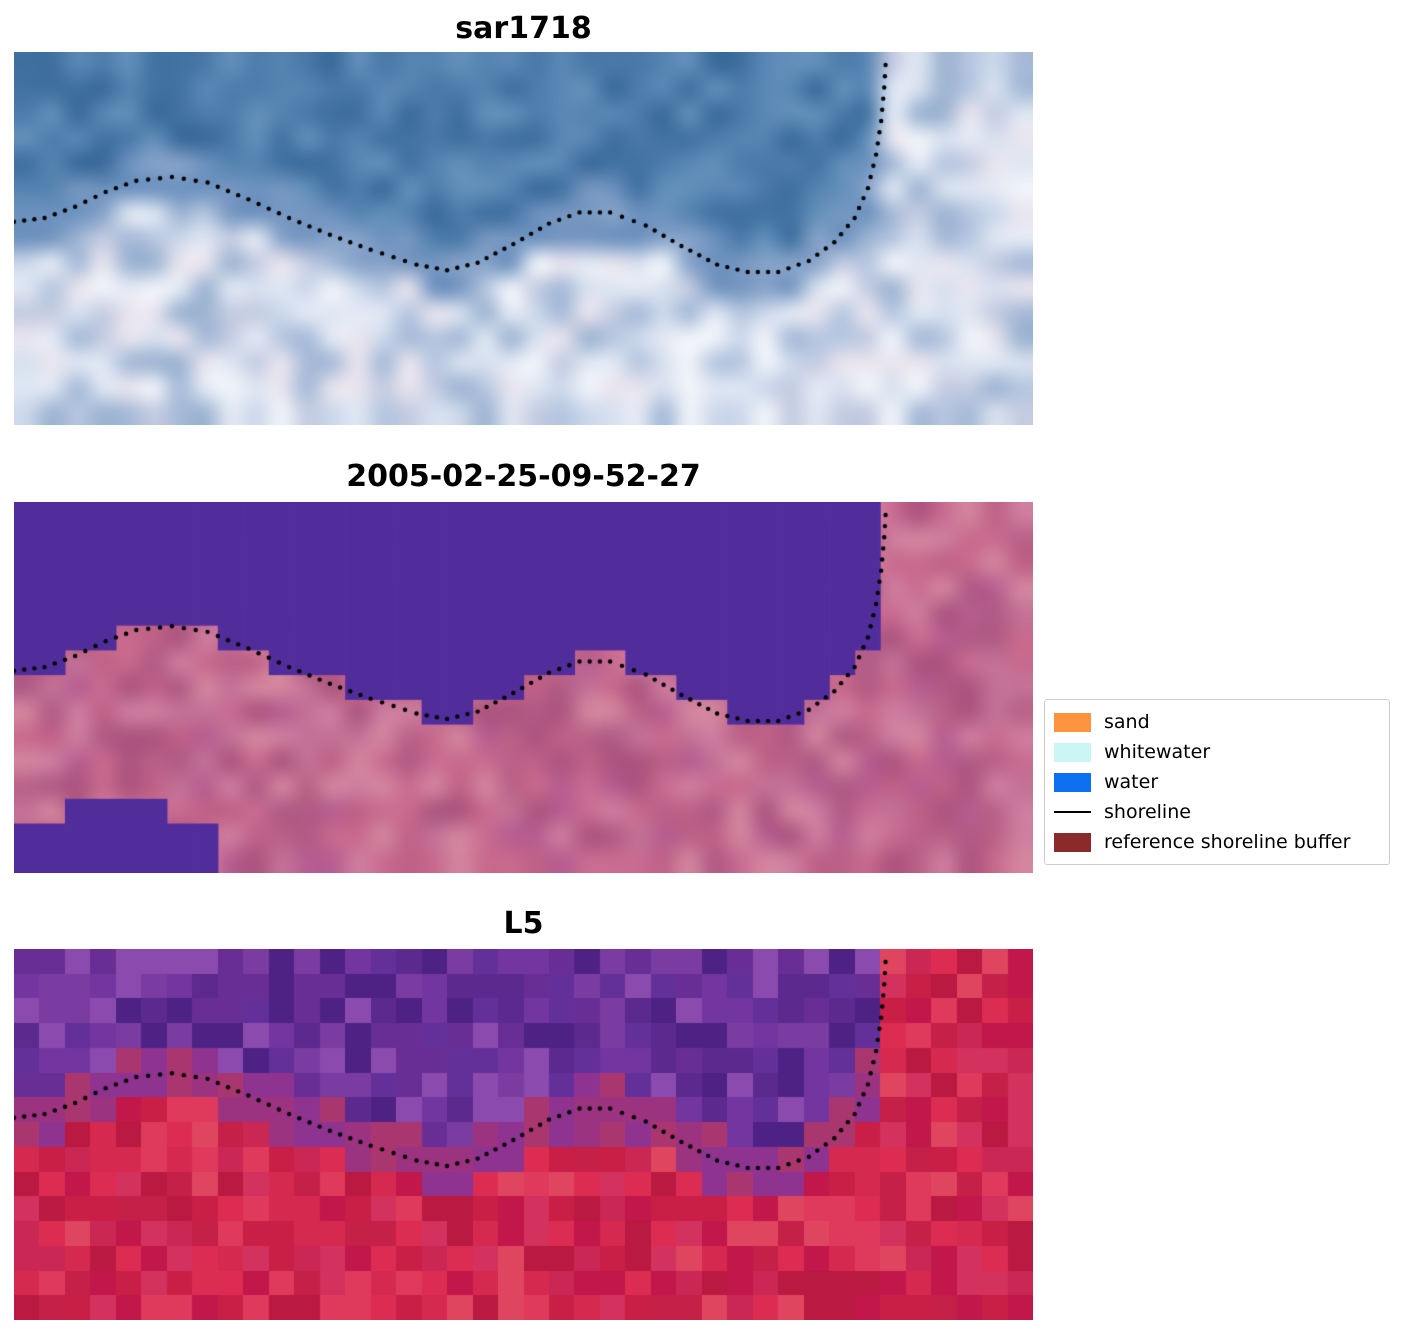  What do you see at coordinates (1072, 782) in the screenshot?
I see `water-color-swatch` at bounding box center [1072, 782].